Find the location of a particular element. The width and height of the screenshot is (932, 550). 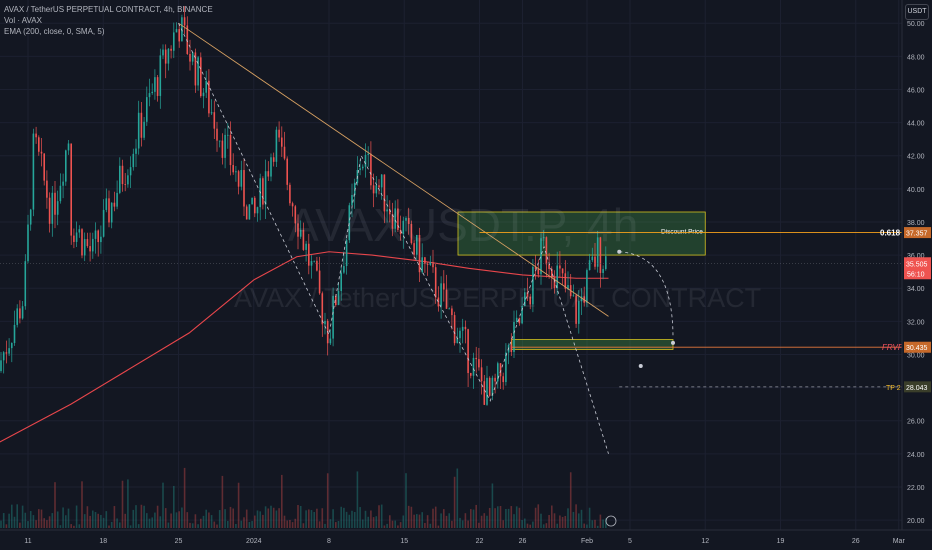

ema-legend: EMA (200, close, 0, SMA, 5) is located at coordinates (54, 31).